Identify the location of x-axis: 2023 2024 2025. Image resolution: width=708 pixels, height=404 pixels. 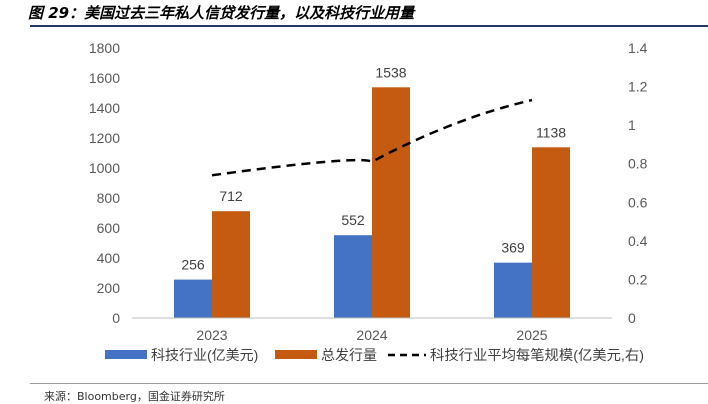
(372, 330).